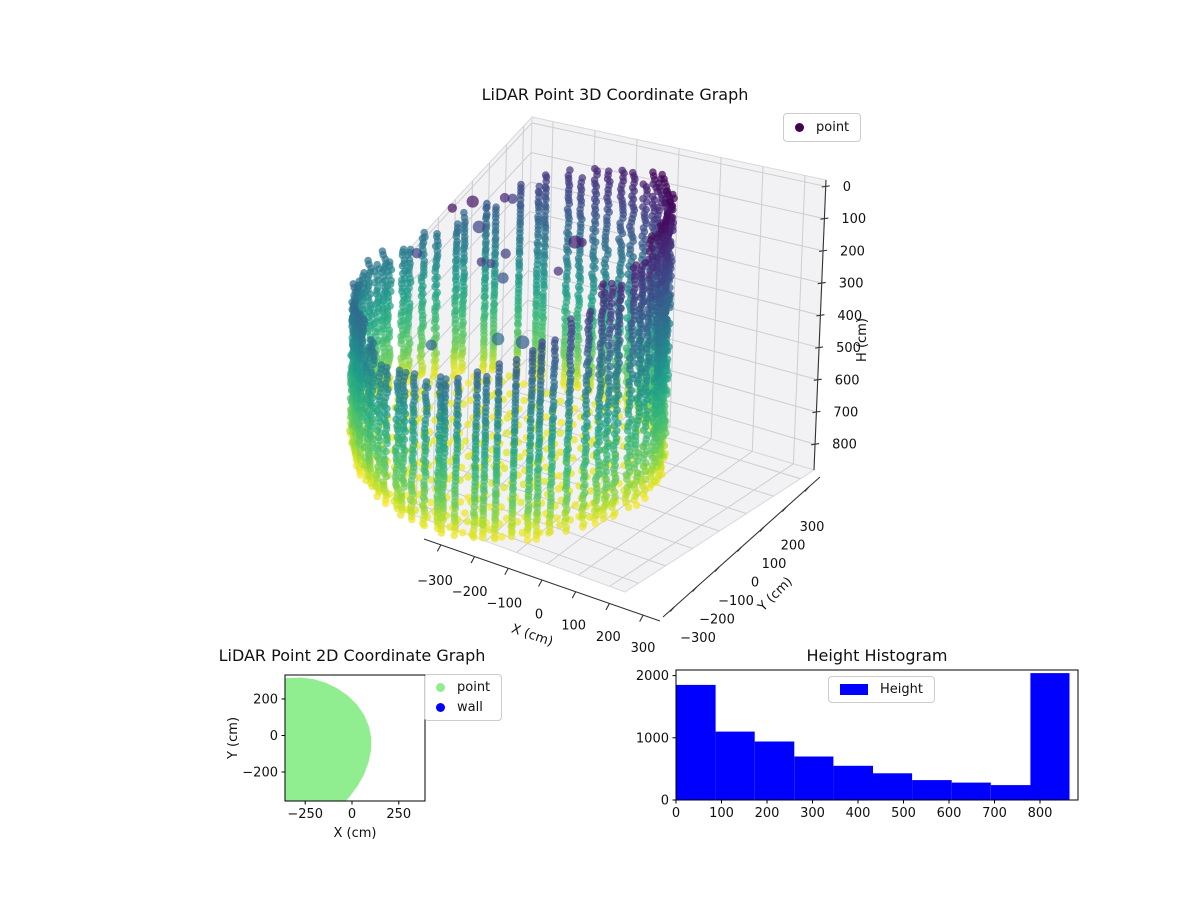 The width and height of the screenshot is (1200, 900). I want to click on plot3d-legend: point, so click(822, 127).